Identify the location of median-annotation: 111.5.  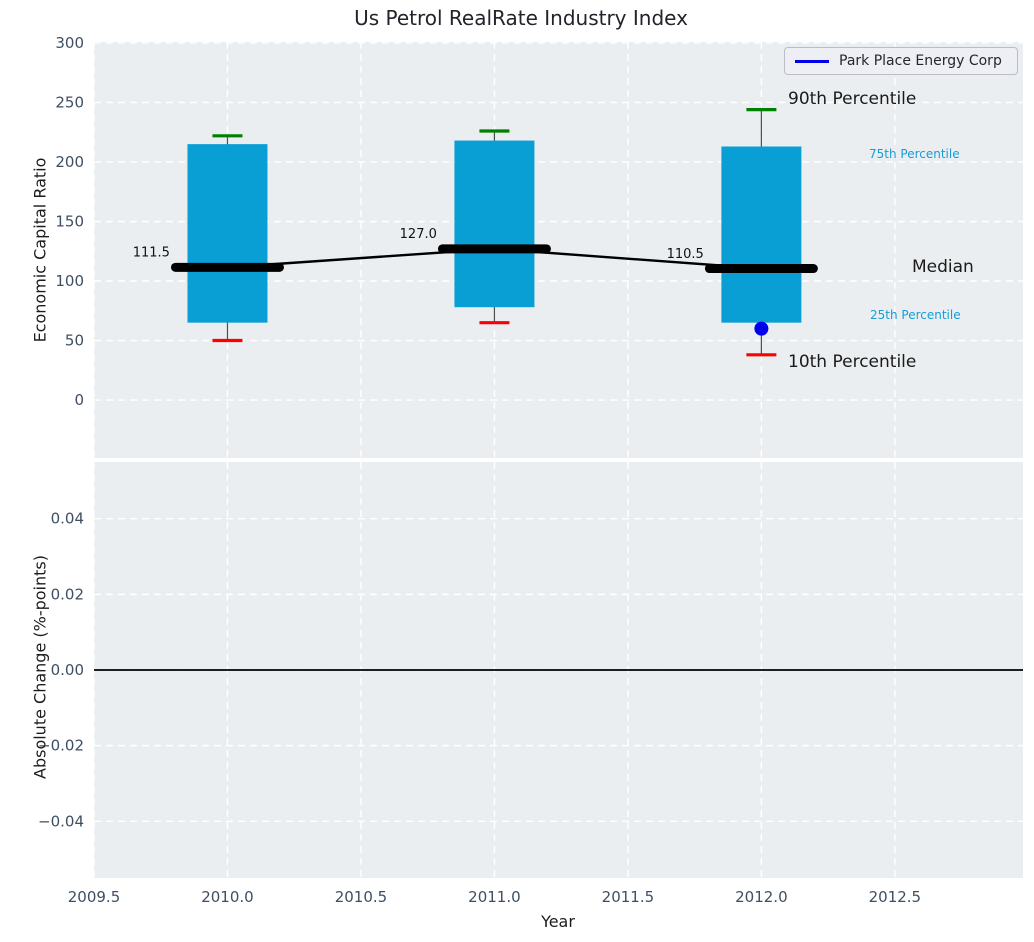
(151, 253).